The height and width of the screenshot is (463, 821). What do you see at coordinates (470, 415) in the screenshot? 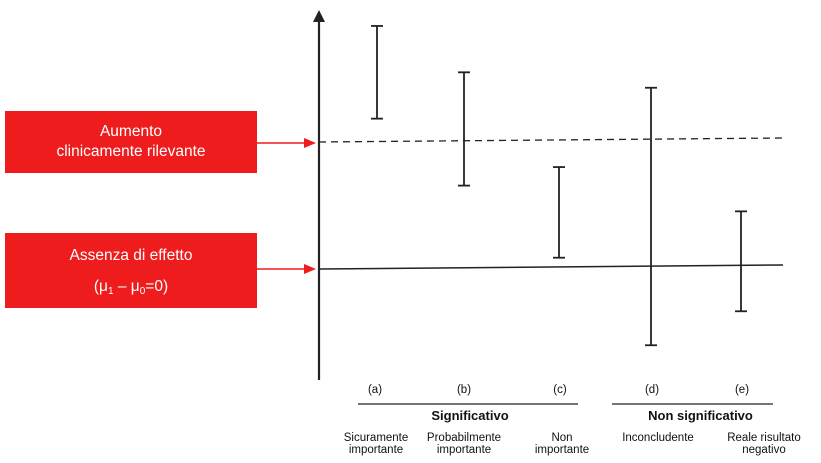
I see `significant-heading: Significativo` at bounding box center [470, 415].